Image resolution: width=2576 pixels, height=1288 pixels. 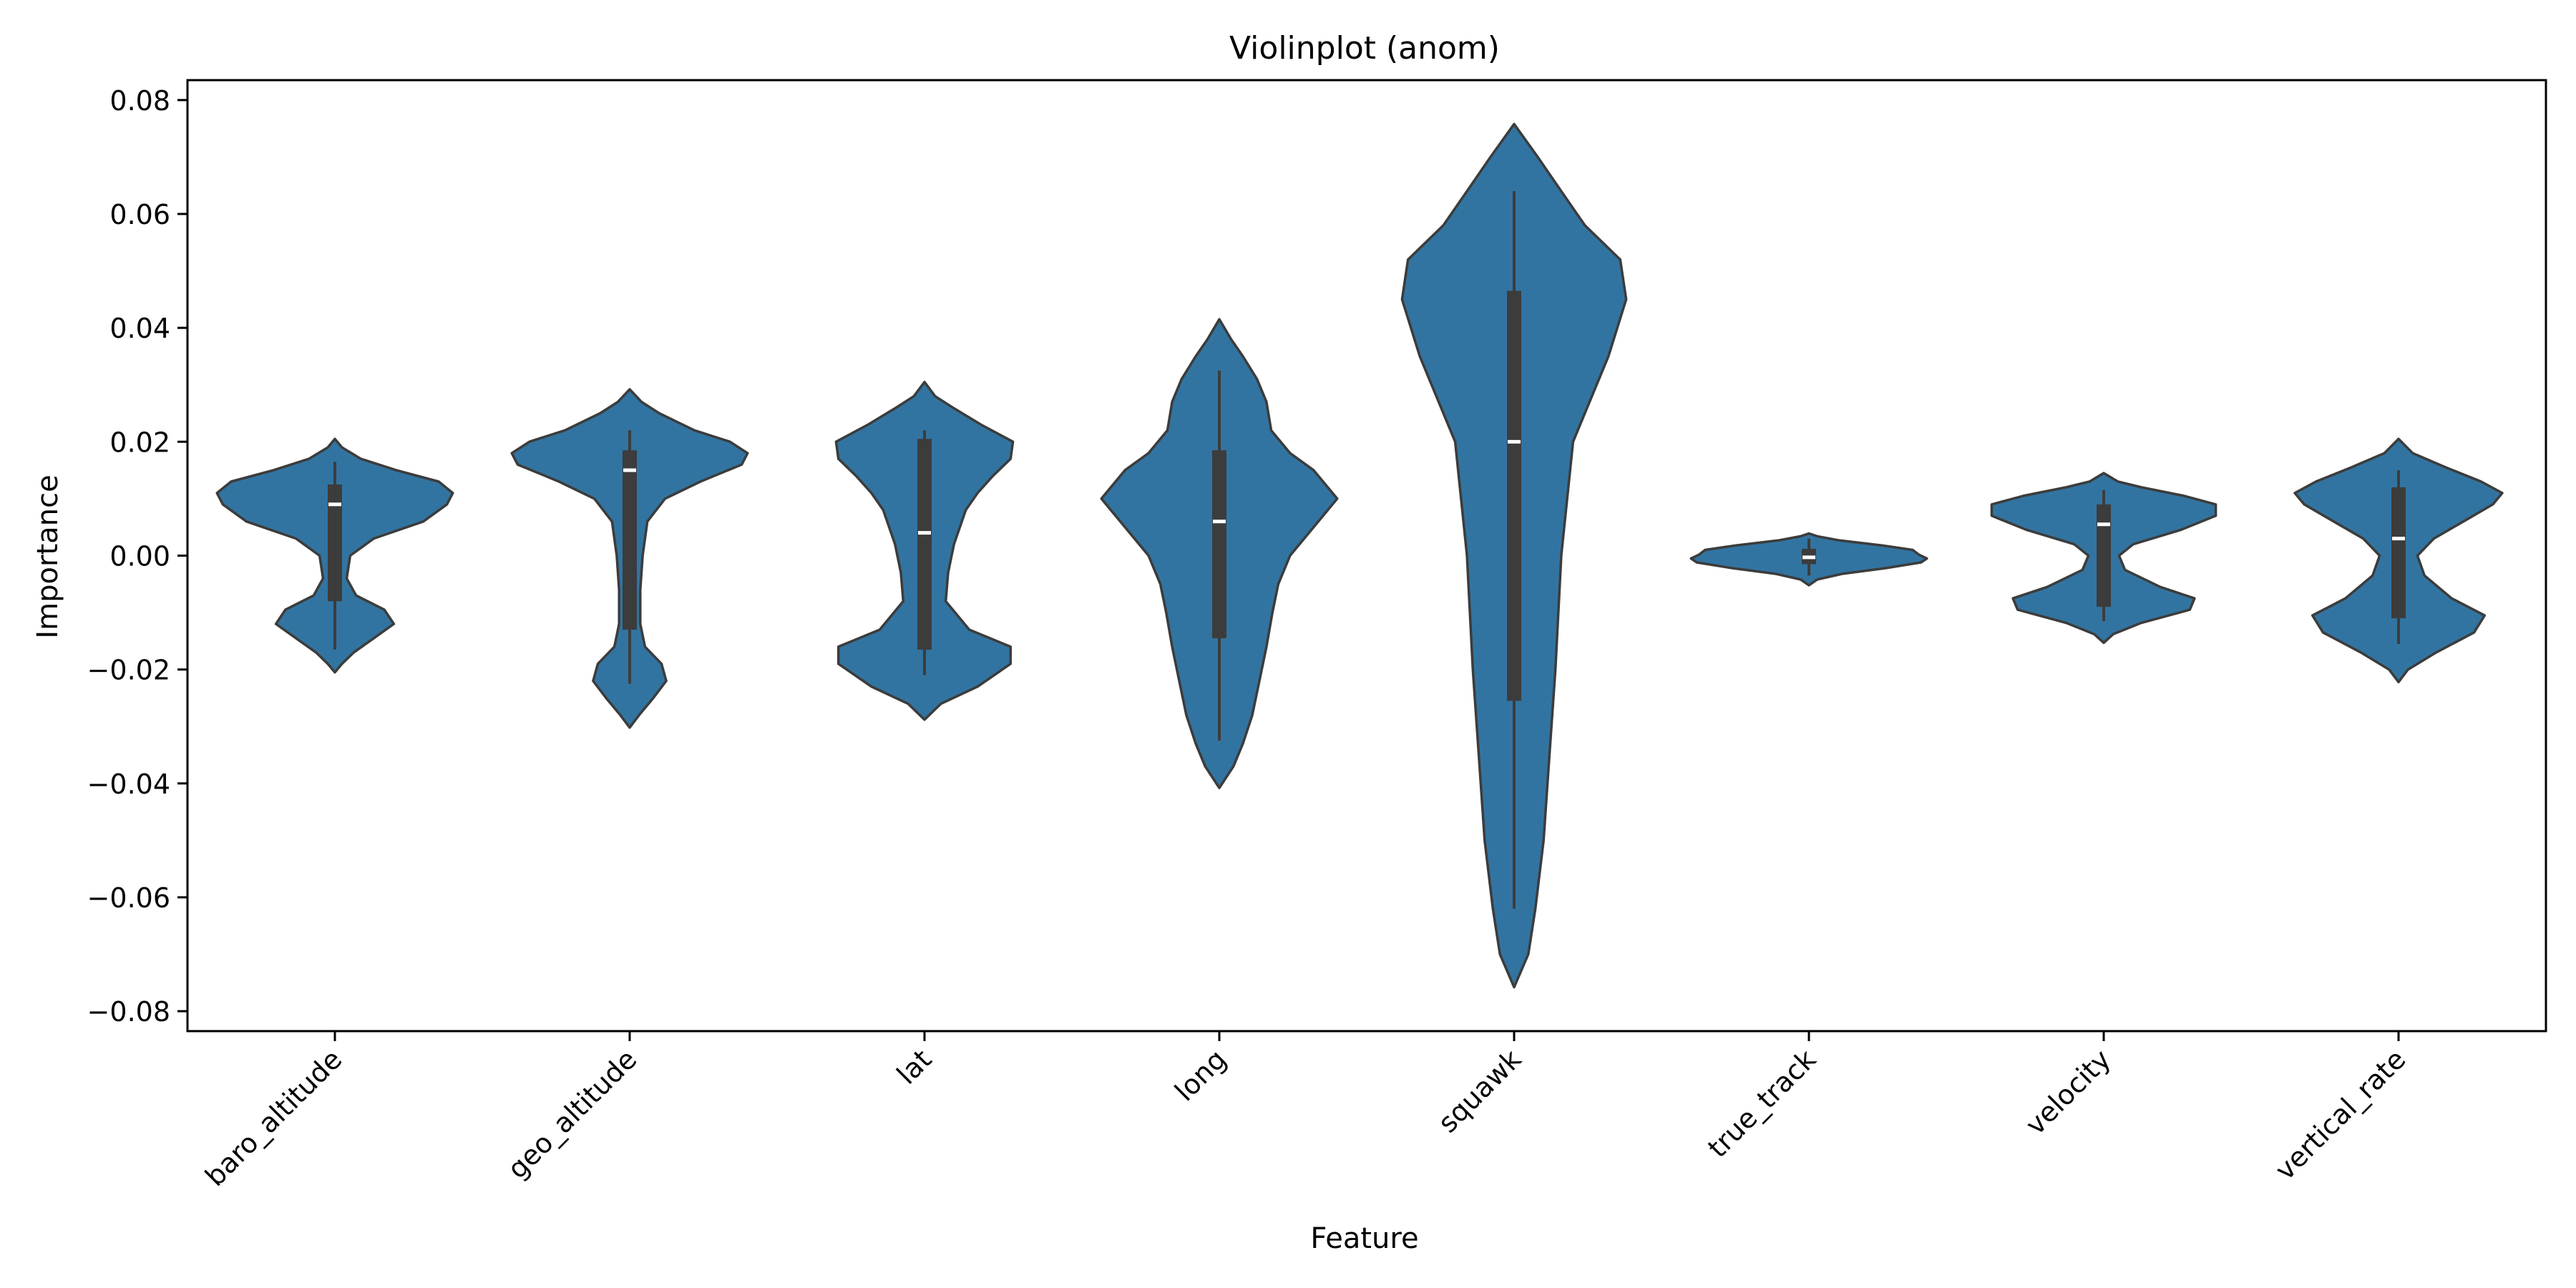 What do you see at coordinates (1200, 1075) in the screenshot?
I see `x-tick-label: long` at bounding box center [1200, 1075].